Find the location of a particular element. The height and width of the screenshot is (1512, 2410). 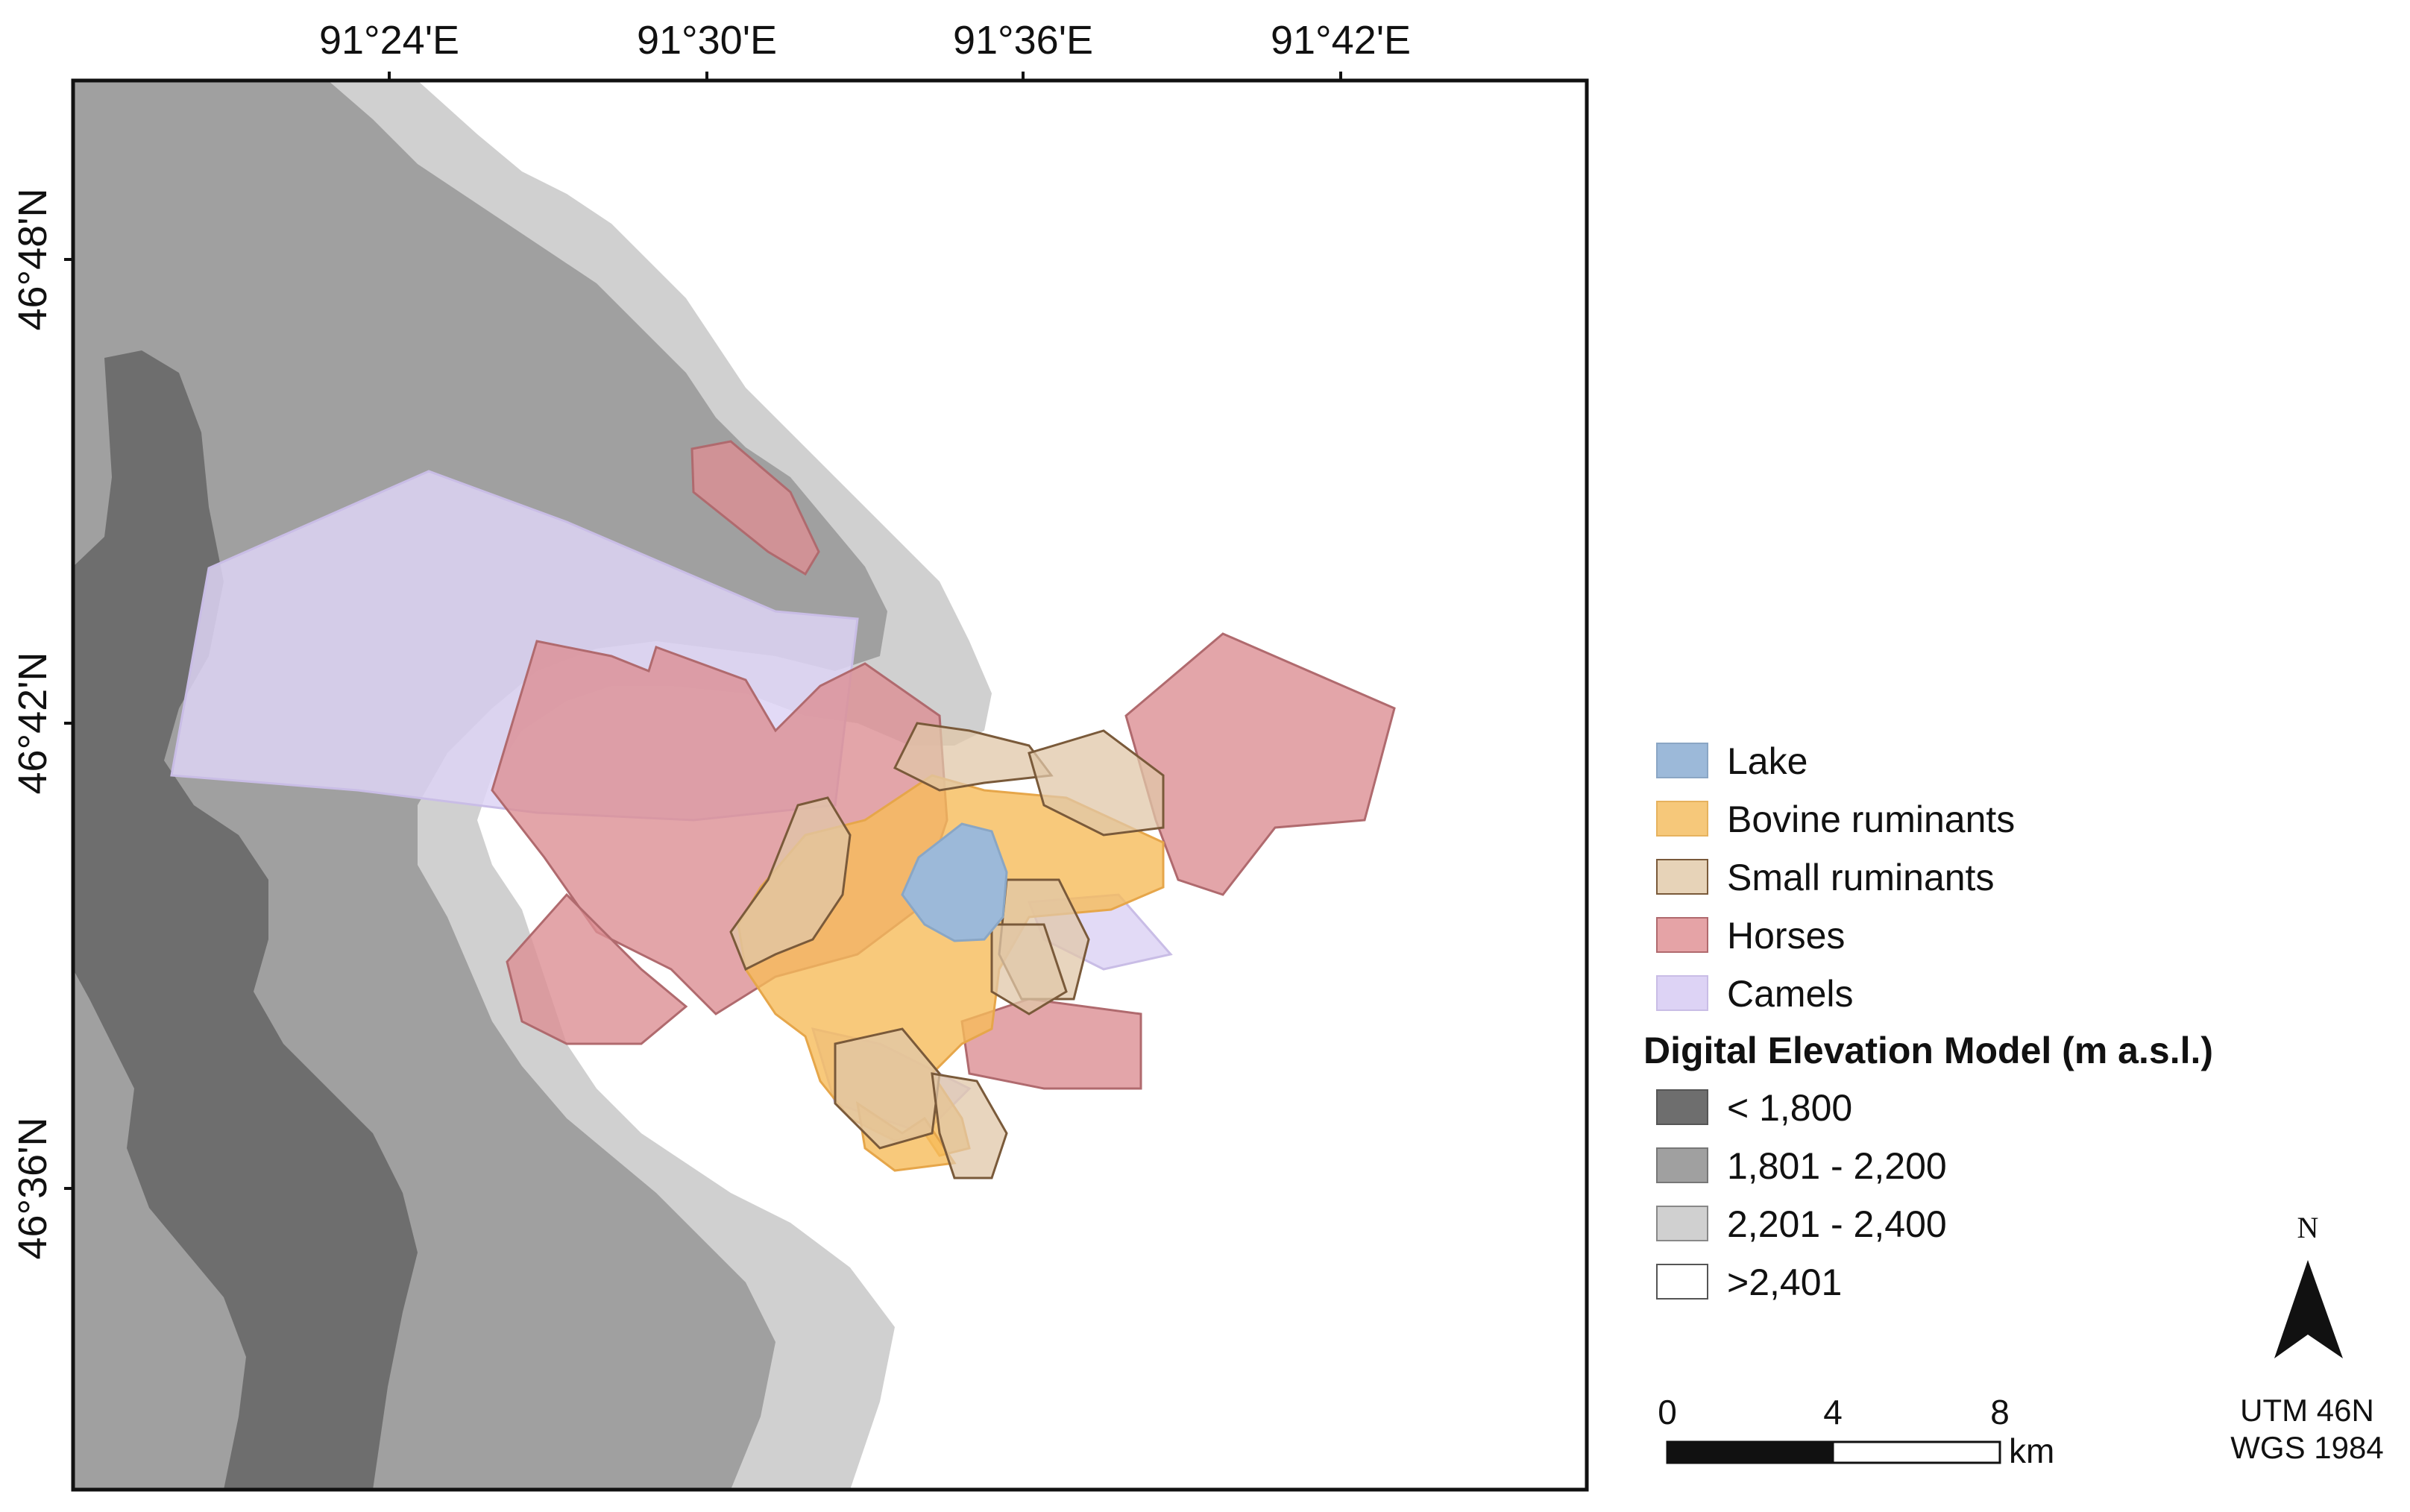

lon-tick-label: 91°30'E is located at coordinates (707, 40).